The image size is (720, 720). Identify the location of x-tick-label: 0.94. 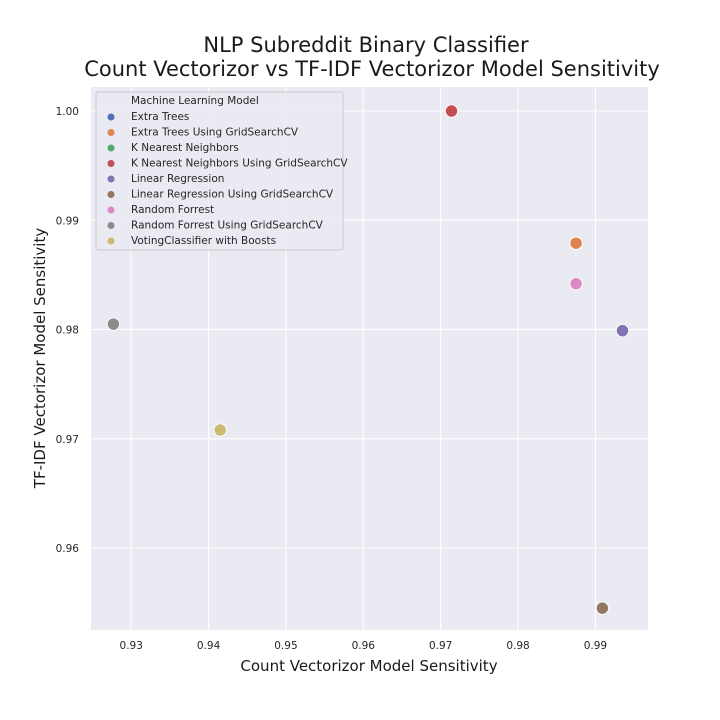
(209, 646).